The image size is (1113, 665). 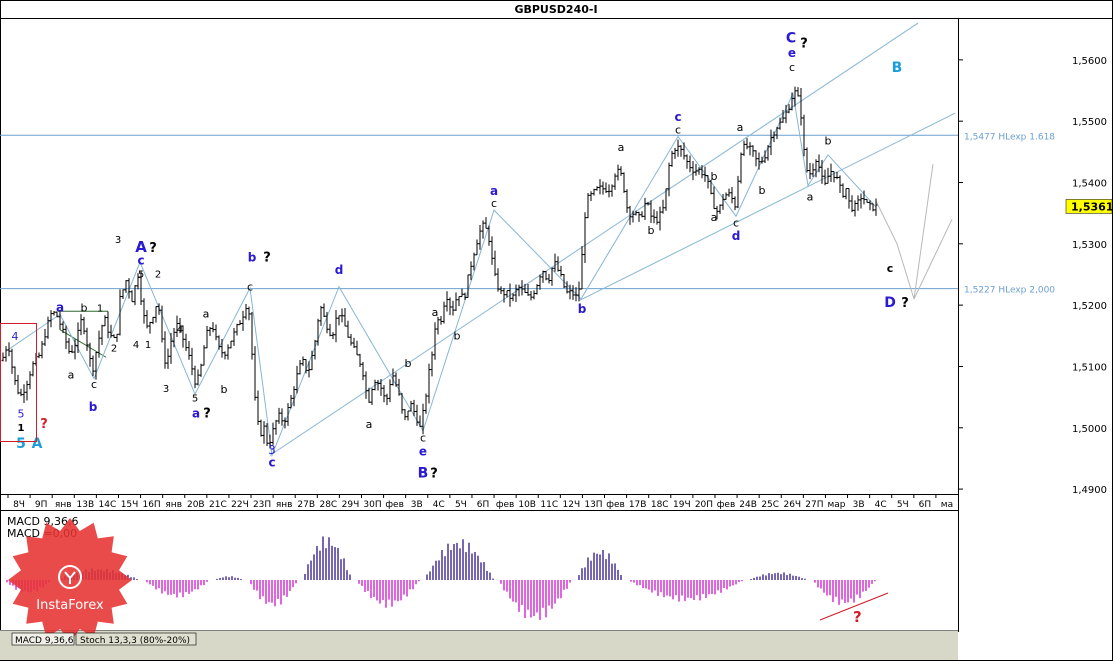 I want to click on x-tick-label: 27В, so click(x=306, y=505).